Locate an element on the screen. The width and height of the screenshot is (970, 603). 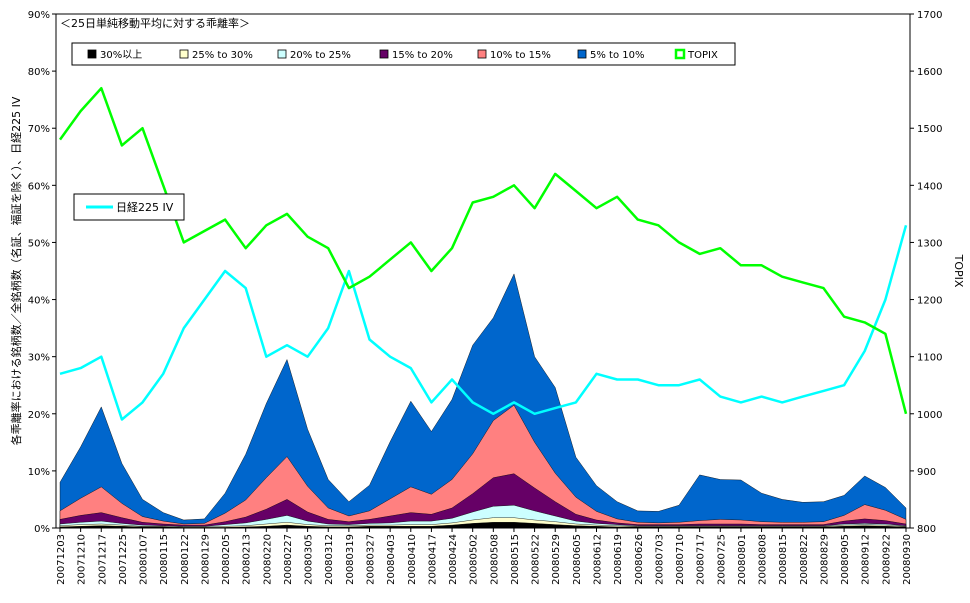
left-tick-label: 70% is located at coordinates (39, 129).